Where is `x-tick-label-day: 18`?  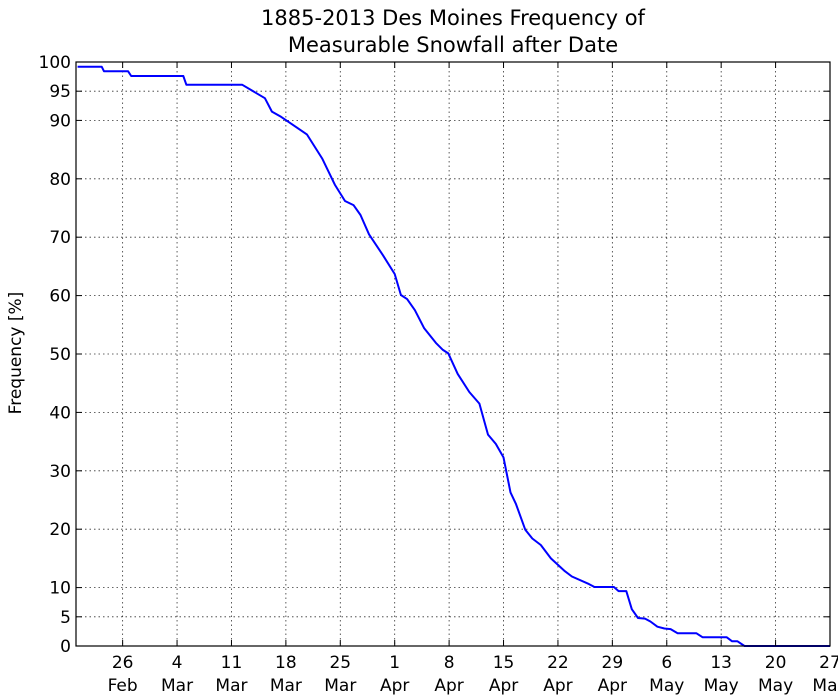 x-tick-label-day: 18 is located at coordinates (286, 663).